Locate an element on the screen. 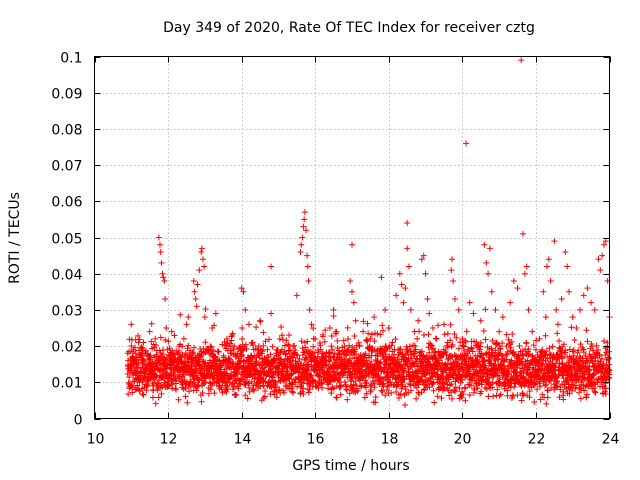 The height and width of the screenshot is (480, 640). y-tick-label: 0.05 is located at coordinates (66, 240).